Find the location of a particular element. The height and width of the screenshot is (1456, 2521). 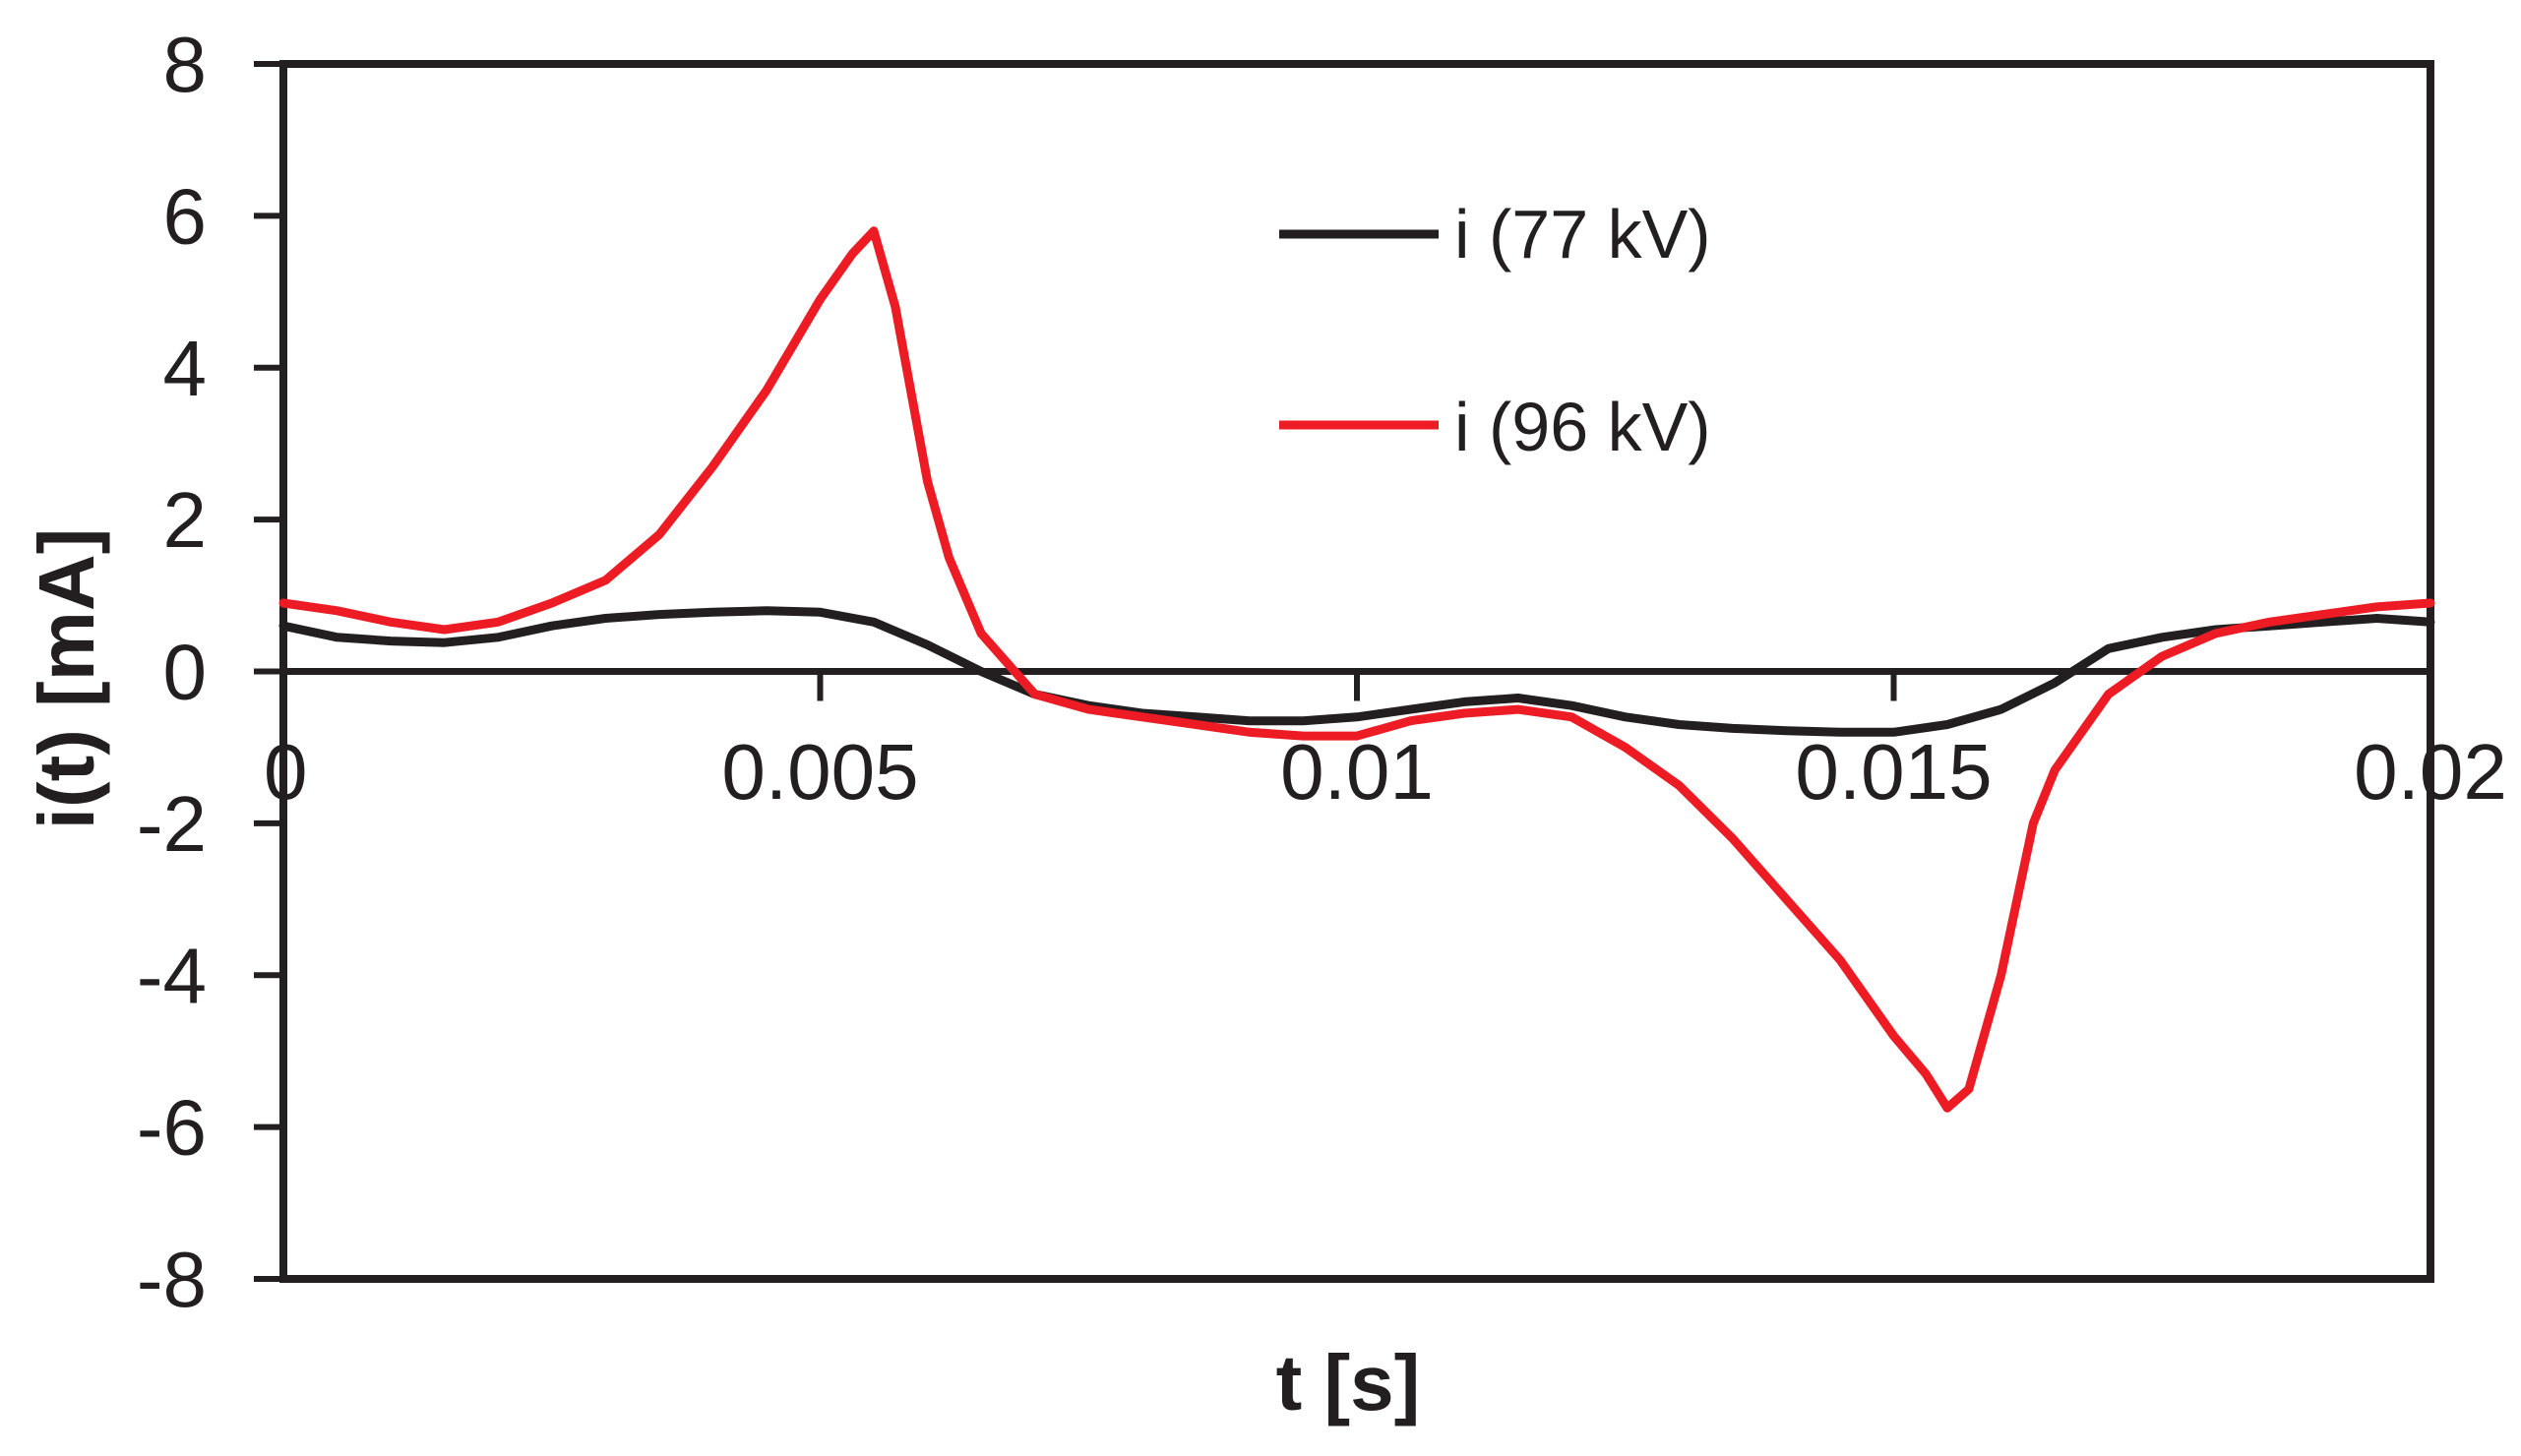

y-tick-label: 0 is located at coordinates (185, 672).